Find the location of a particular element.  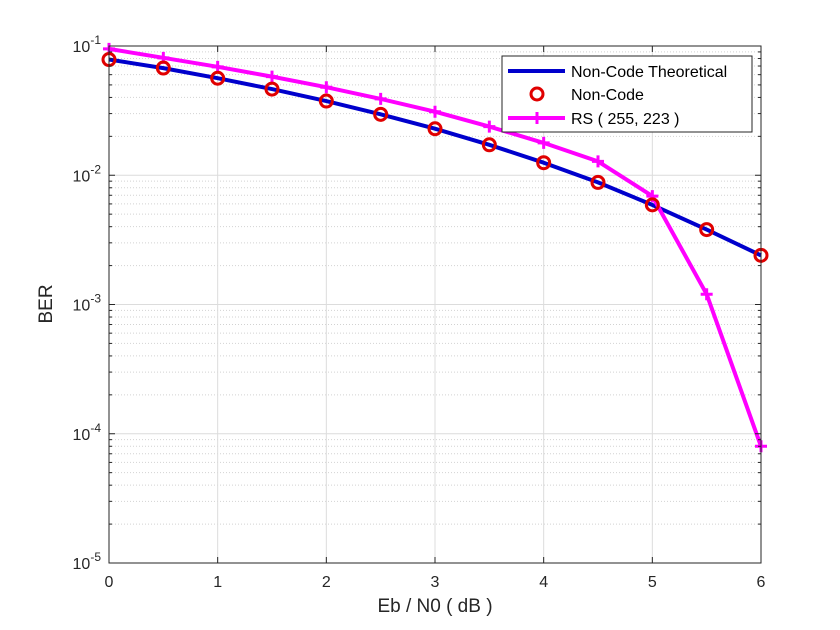

legend-label-theoretical: Non-Code Theoretical is located at coordinates (649, 72).